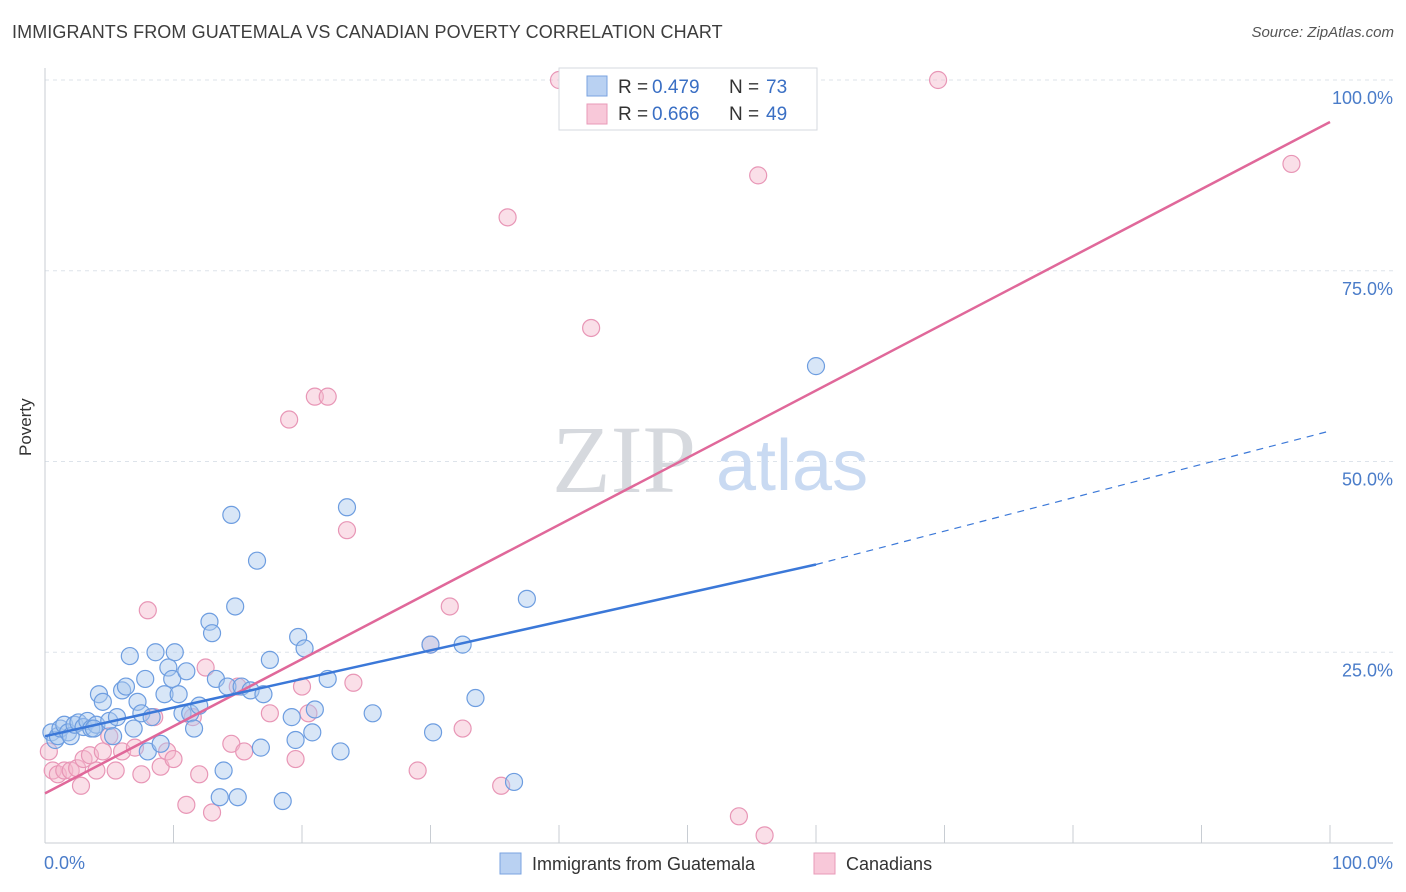 The width and height of the screenshot is (1406, 892). Describe the element at coordinates (776, 87) in the screenshot. I see `legend-n-value-1: 73` at that location.